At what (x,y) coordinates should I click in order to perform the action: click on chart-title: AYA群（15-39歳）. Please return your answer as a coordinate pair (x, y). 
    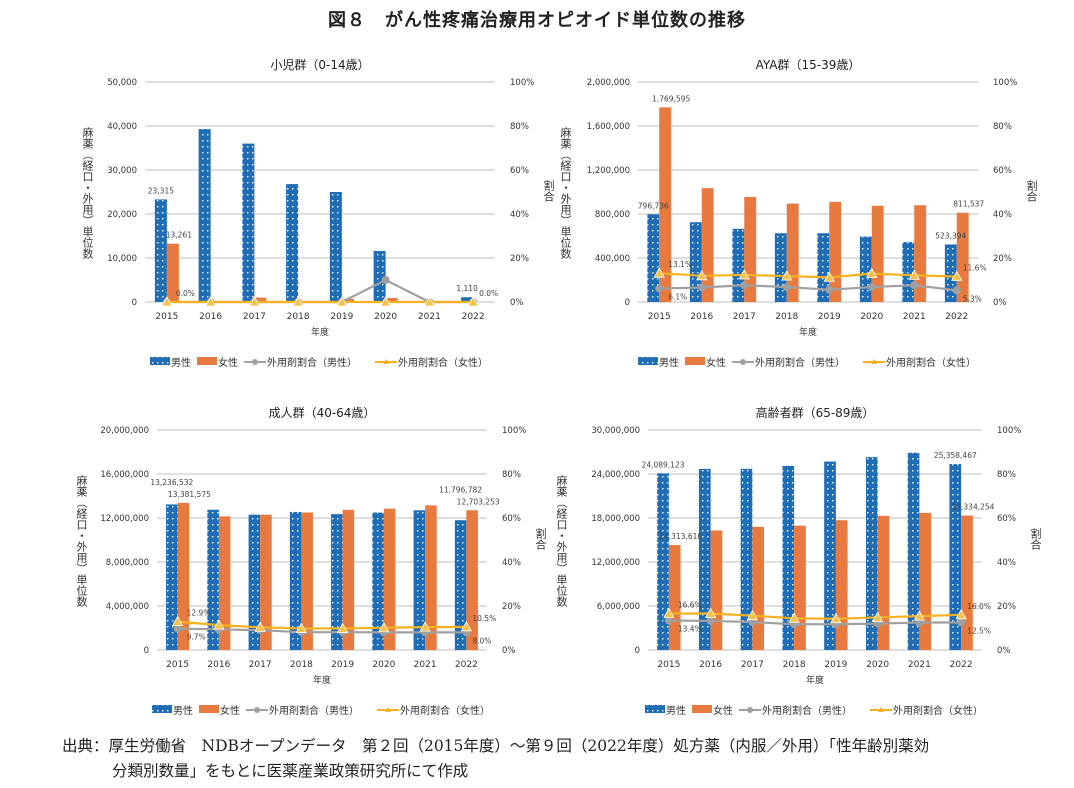
    Looking at the image, I should click on (808, 65).